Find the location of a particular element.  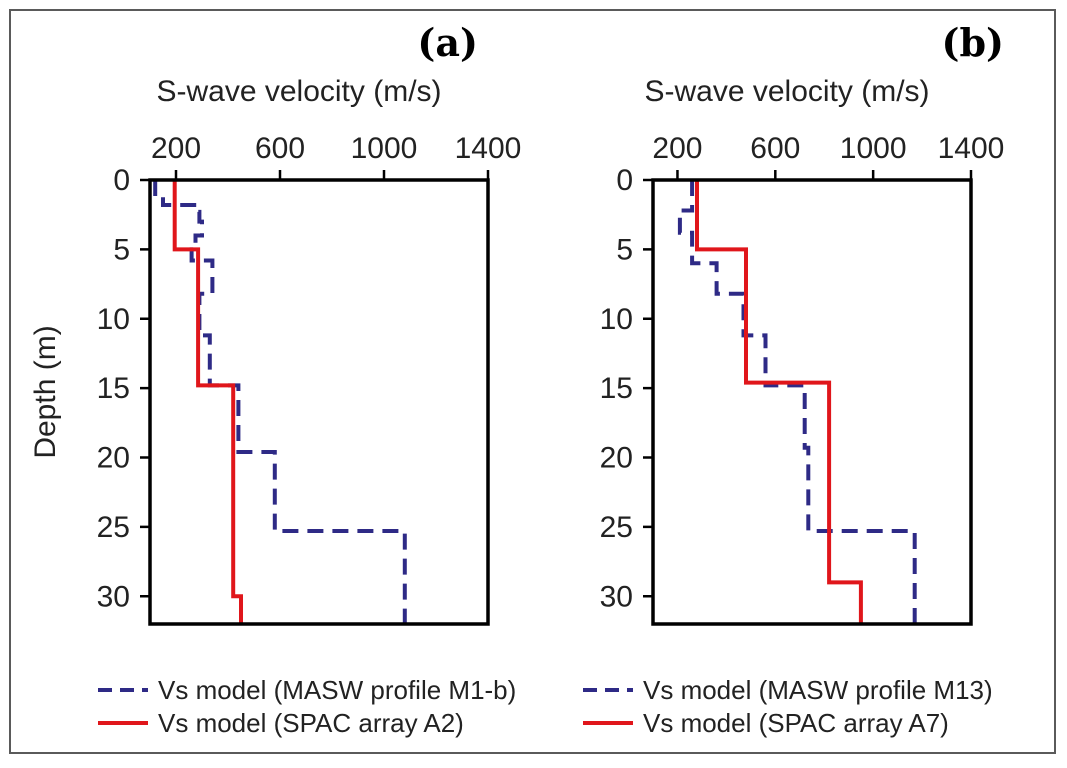

legend-entry-label: Vs model (SPAC array A2) is located at coordinates (311, 723).